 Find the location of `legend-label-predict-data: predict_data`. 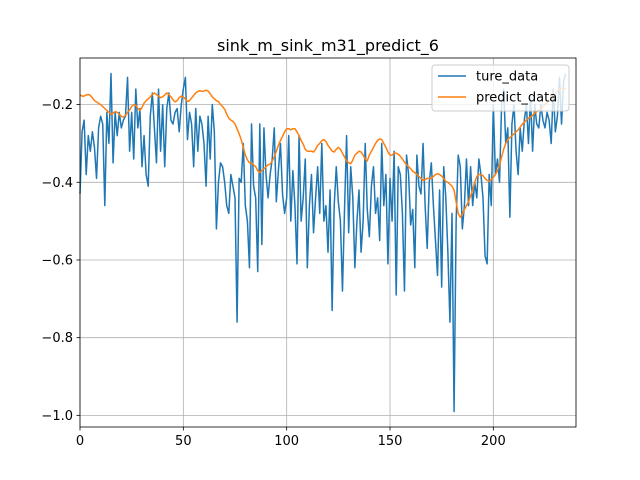

legend-label-predict-data: predict_data is located at coordinates (516, 98).